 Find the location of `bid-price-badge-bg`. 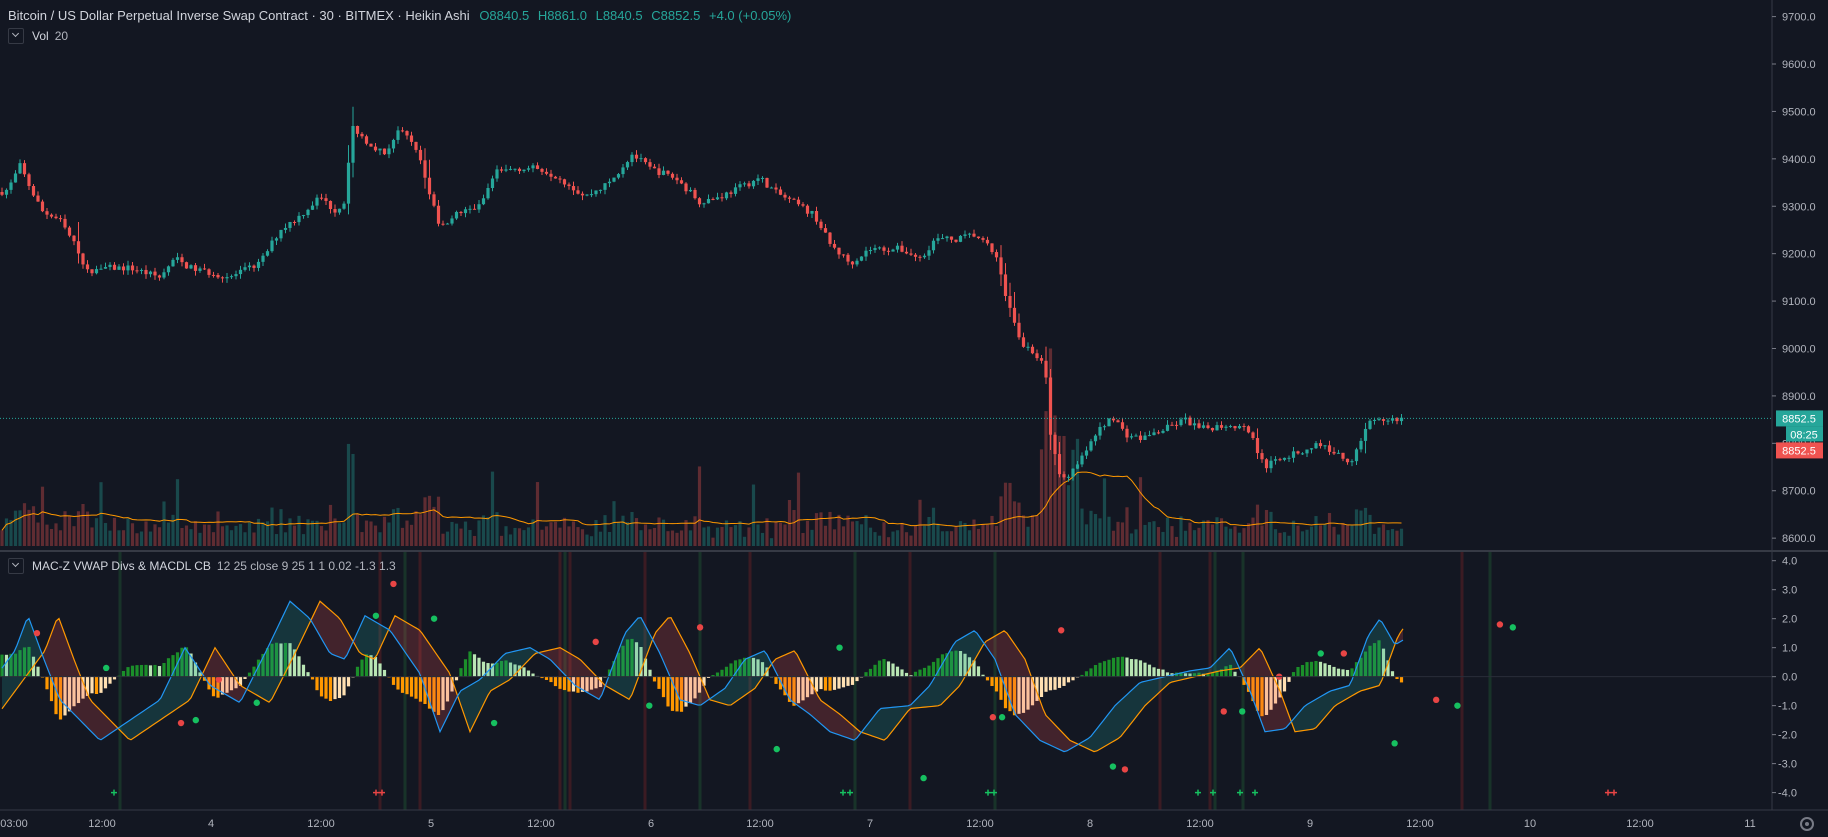

bid-price-badge-bg is located at coordinates (1799, 450).